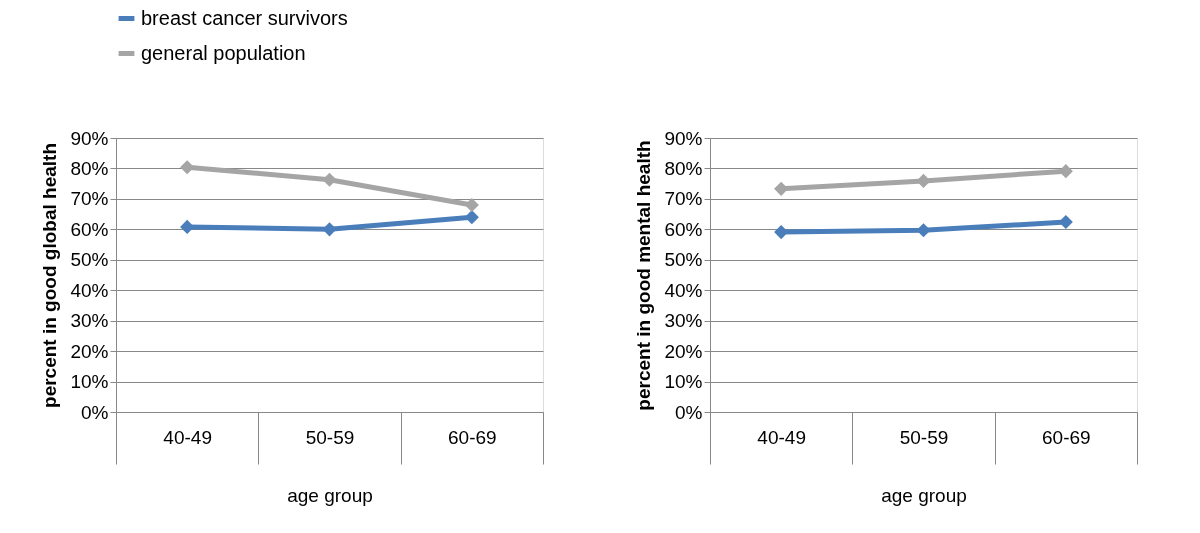 Image resolution: width=1200 pixels, height=533 pixels. What do you see at coordinates (244, 17) in the screenshot?
I see `legend-label: breast cancer survivors` at bounding box center [244, 17].